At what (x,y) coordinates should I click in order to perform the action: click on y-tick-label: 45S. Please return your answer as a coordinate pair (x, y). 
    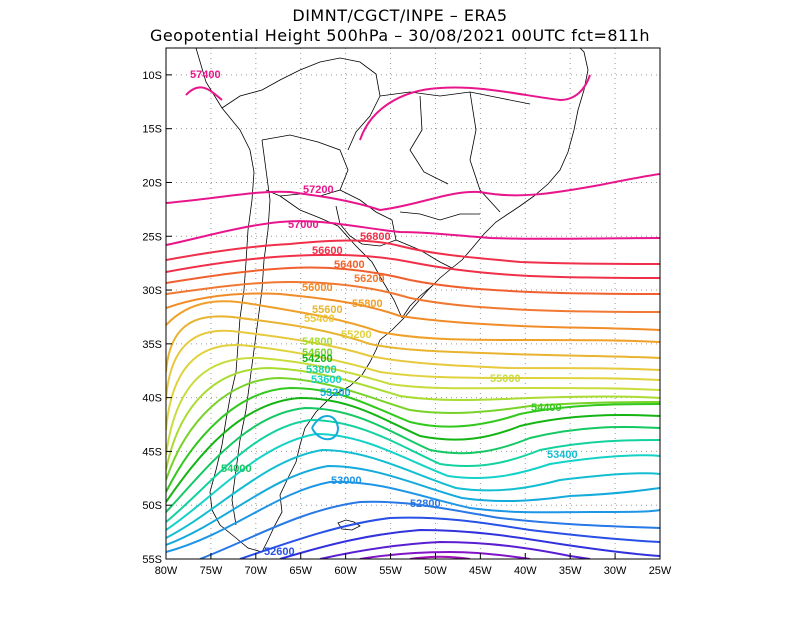
    Looking at the image, I should click on (152, 452).